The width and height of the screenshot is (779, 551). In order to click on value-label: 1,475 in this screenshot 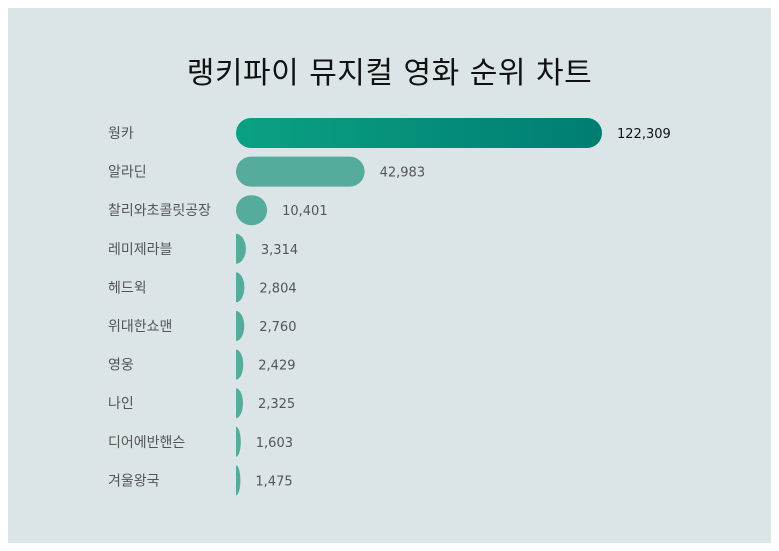, I will do `click(273, 481)`.